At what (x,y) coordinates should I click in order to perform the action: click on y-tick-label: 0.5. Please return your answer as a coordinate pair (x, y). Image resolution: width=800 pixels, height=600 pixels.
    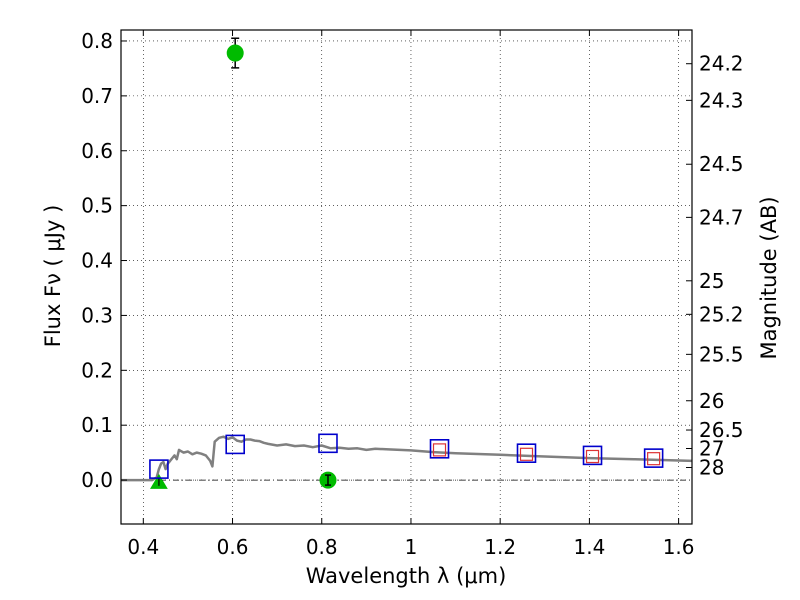
    Looking at the image, I should click on (97, 206).